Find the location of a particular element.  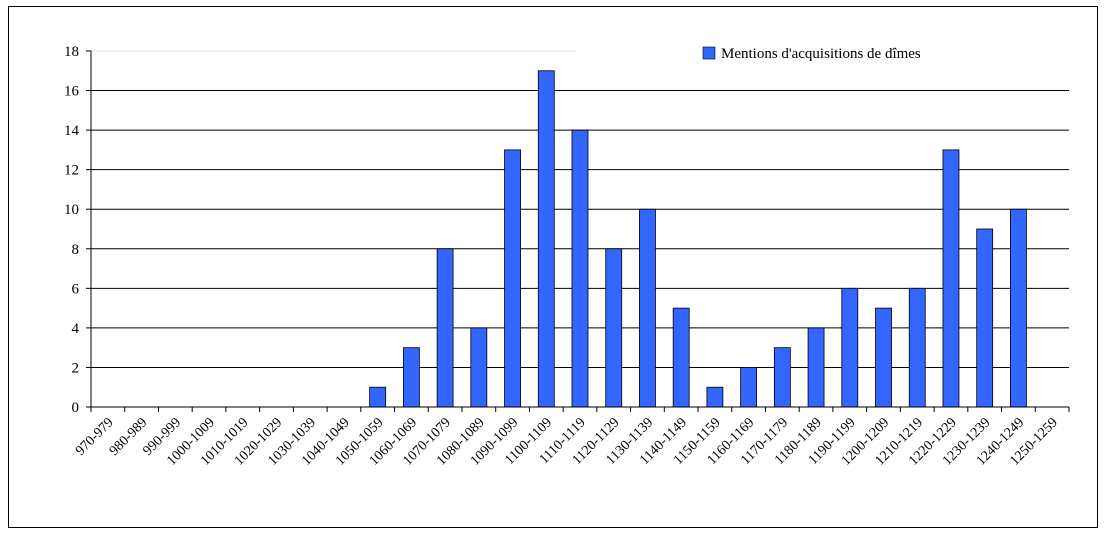

y-tick-label: 12 is located at coordinates (71, 171).